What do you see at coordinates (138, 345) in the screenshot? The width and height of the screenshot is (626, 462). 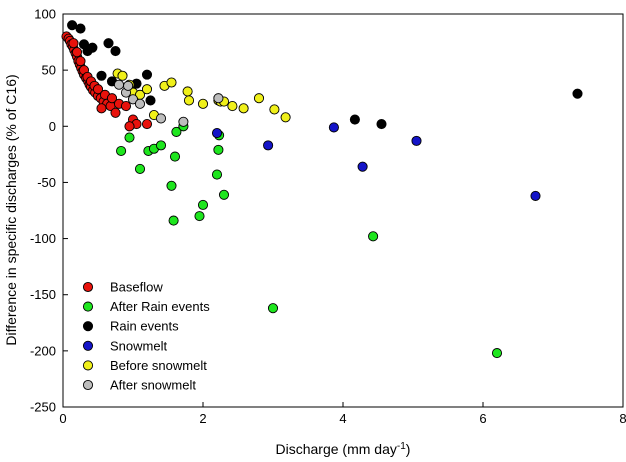 I see `legend-label-3: Snowmelt` at bounding box center [138, 345].